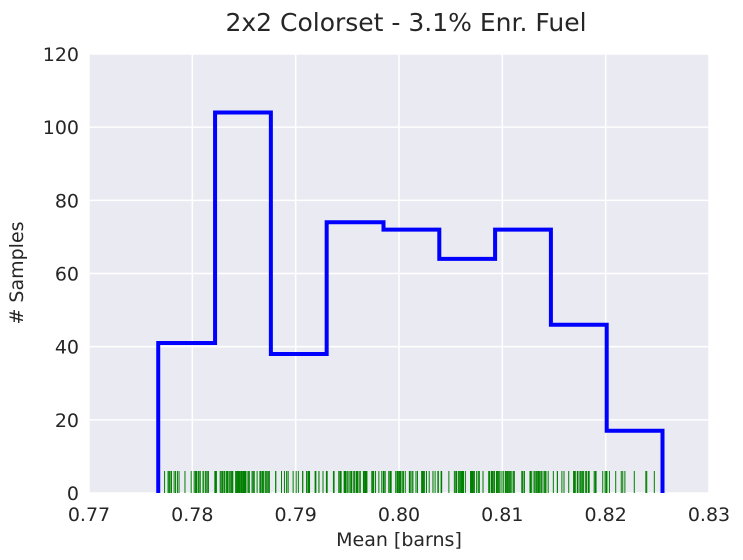  What do you see at coordinates (409, 482) in the screenshot?
I see `rug-marks` at bounding box center [409, 482].